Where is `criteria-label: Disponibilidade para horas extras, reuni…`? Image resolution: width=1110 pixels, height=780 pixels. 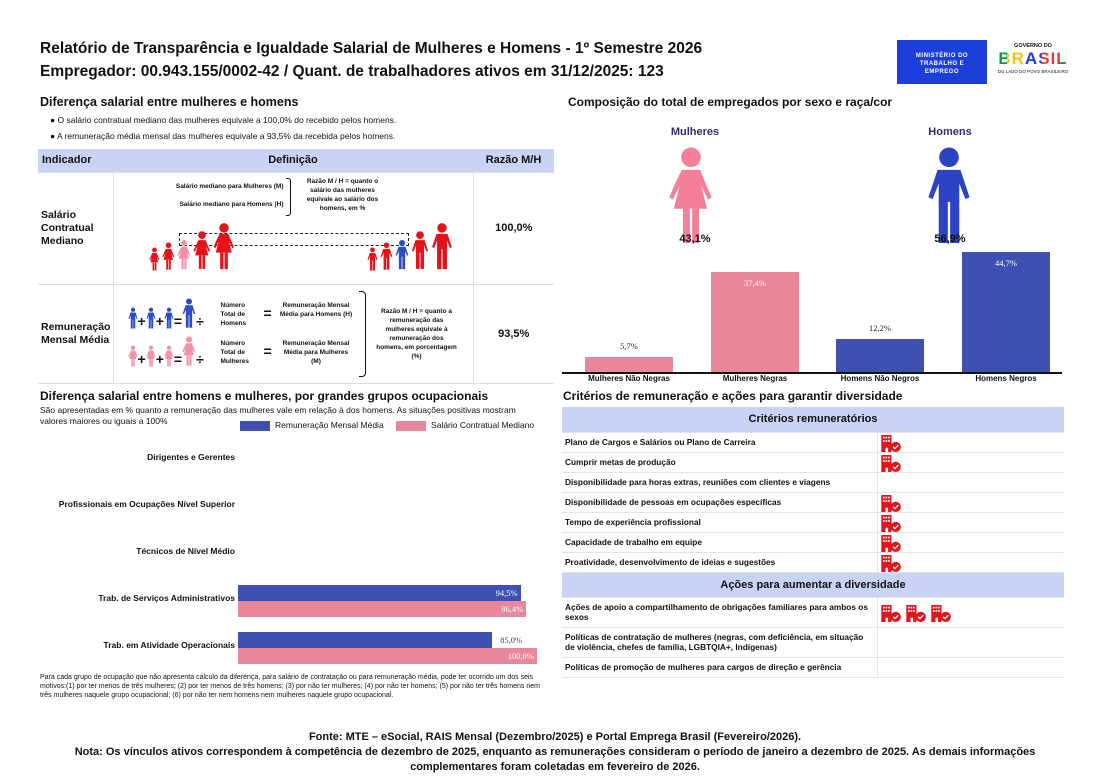
criteria-label: Disponibilidade para horas extras, reuni… is located at coordinates (719, 482).